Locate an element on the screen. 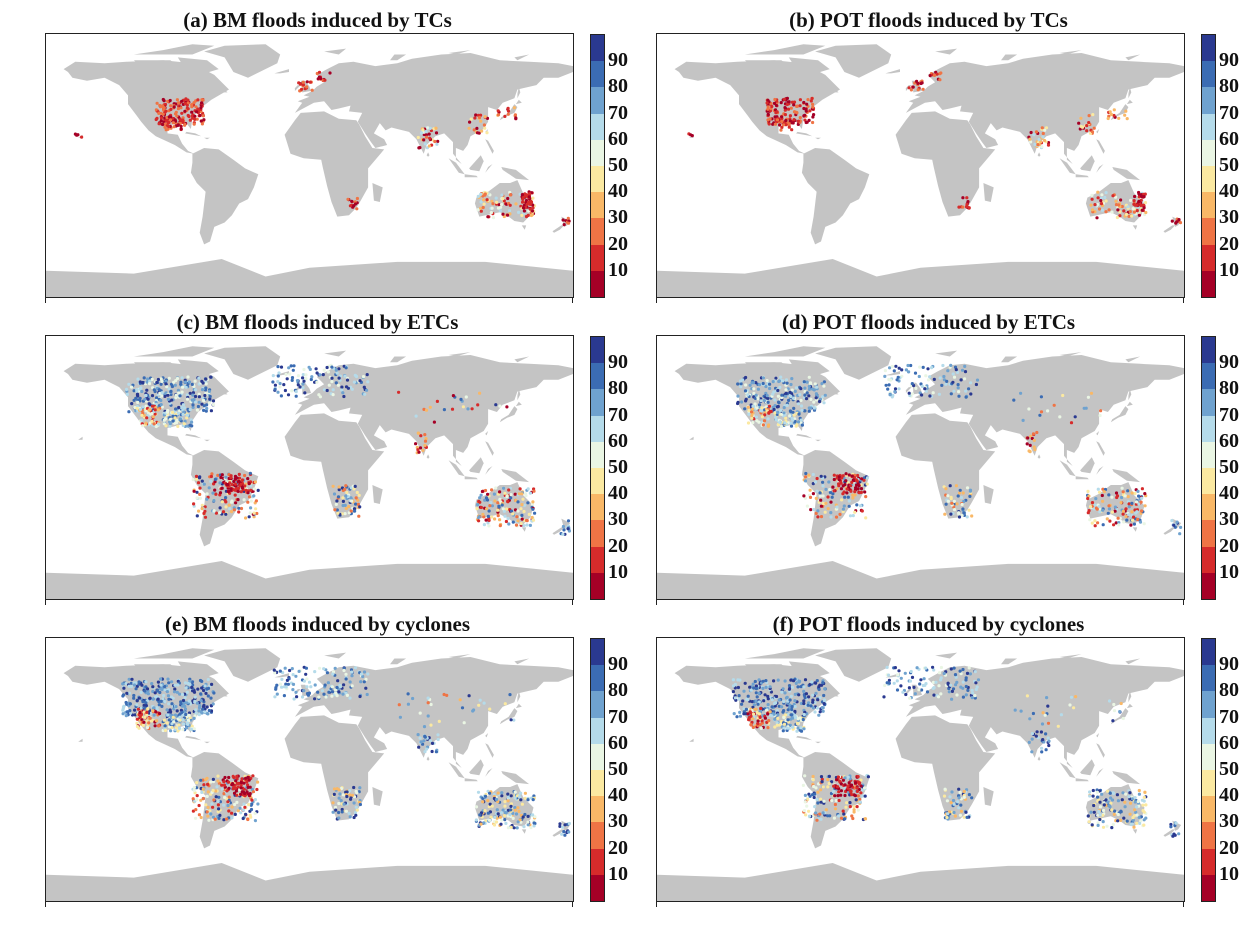 The height and width of the screenshot is (925, 1257). landmass-layer is located at coordinates (309, 774).